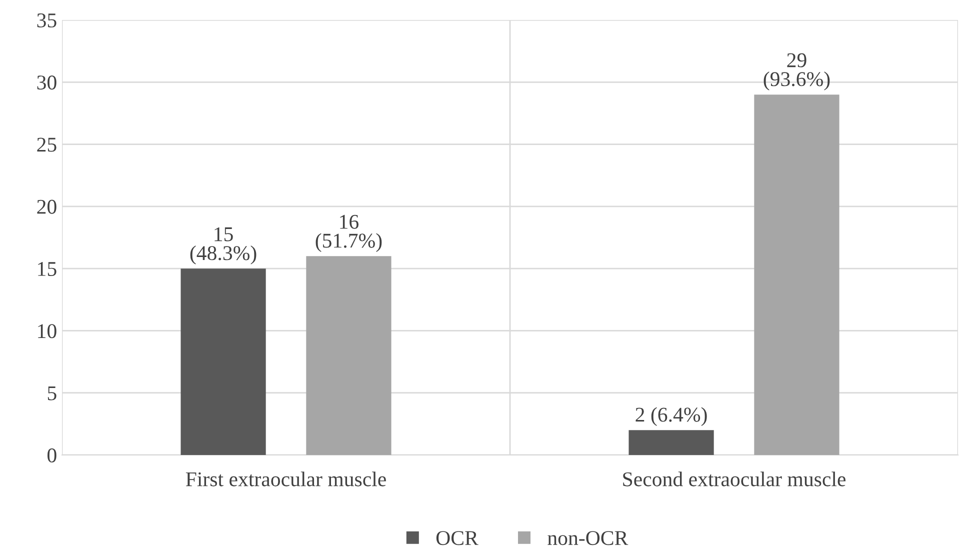 The height and width of the screenshot is (551, 959). Describe the element at coordinates (223, 245) in the screenshot. I see `data-label: 15 (48.3%)` at that location.